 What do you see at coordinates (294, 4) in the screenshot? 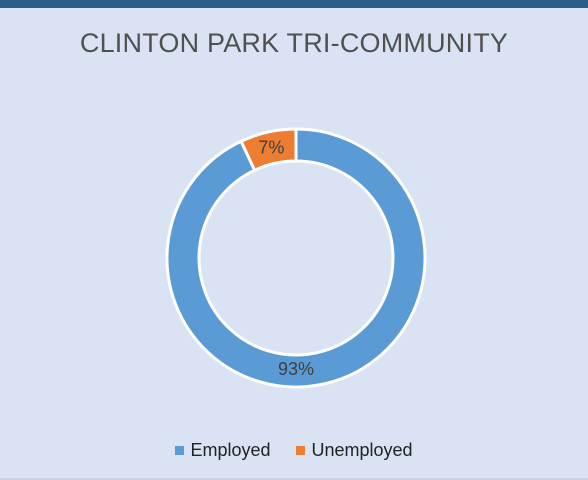
I see `header-bar` at bounding box center [294, 4].